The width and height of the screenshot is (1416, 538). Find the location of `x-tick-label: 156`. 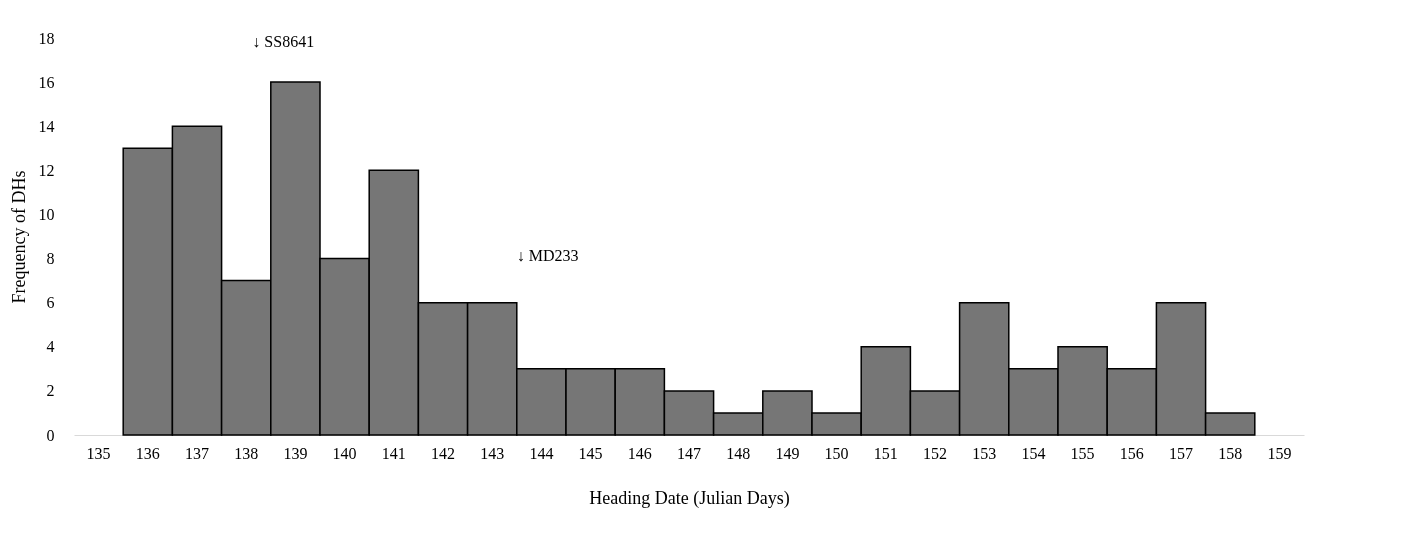

x-tick-label: 156 is located at coordinates (1131, 453).